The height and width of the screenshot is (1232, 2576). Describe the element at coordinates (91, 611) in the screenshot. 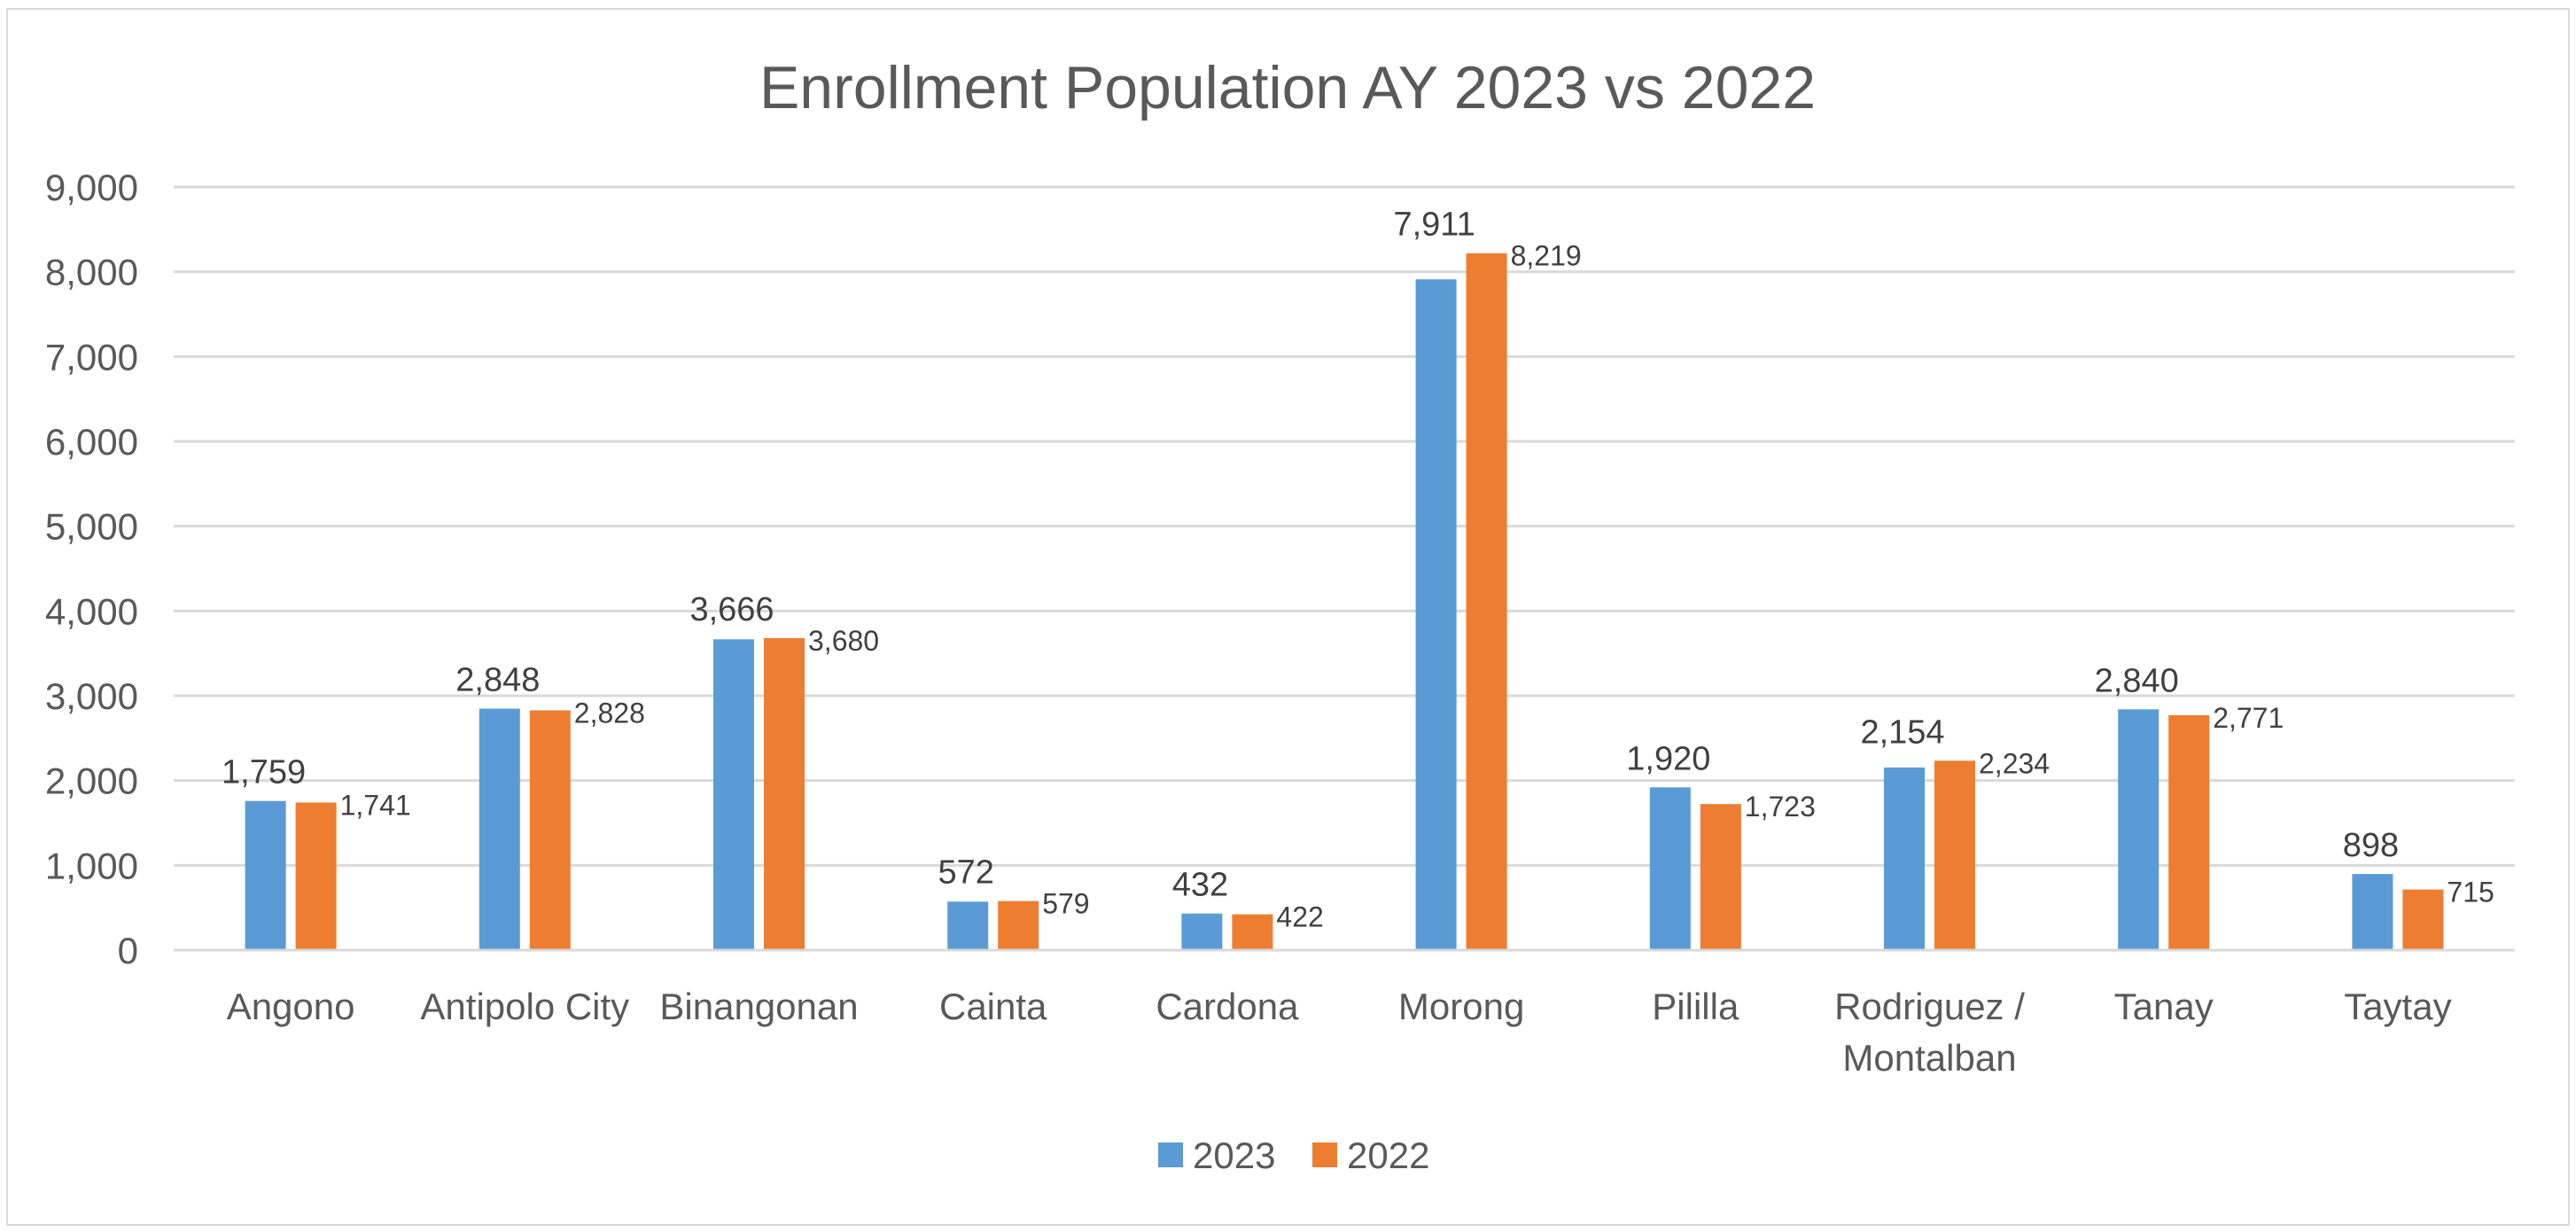

I see `y-tick-label: 4,000` at that location.